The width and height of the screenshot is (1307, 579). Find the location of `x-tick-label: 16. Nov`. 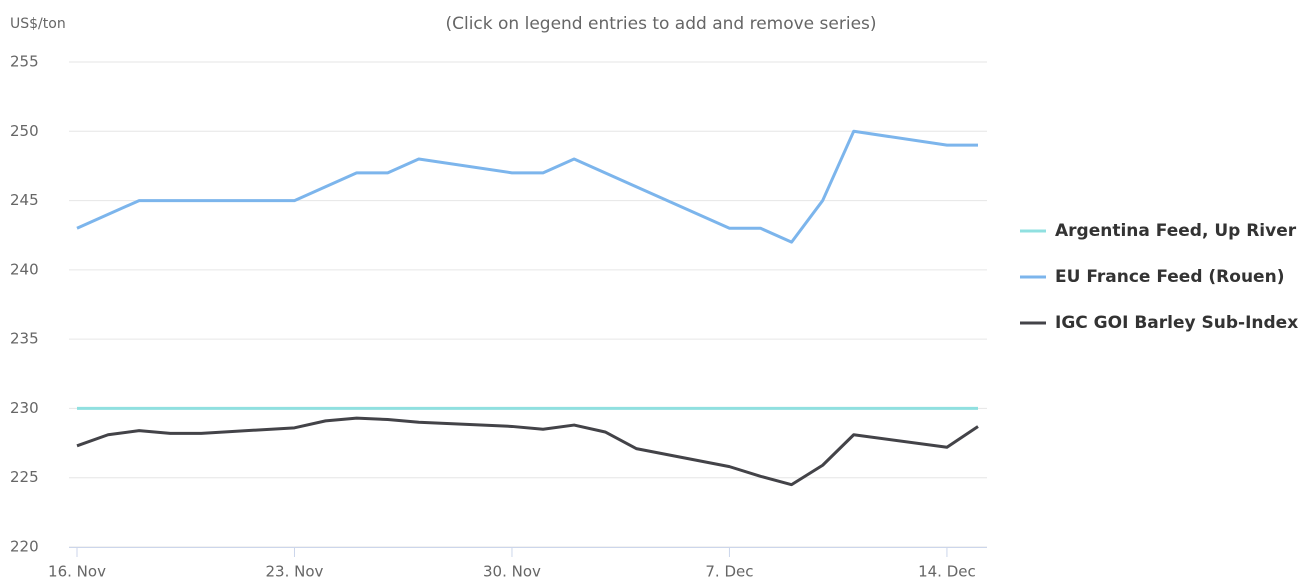

x-tick-label: 16. Nov is located at coordinates (77, 571).